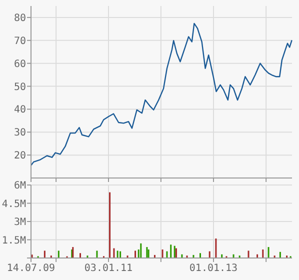  Describe the element at coordinates (213, 268) in the screenshot. I see `x-tick-label: 01.01.13` at that location.